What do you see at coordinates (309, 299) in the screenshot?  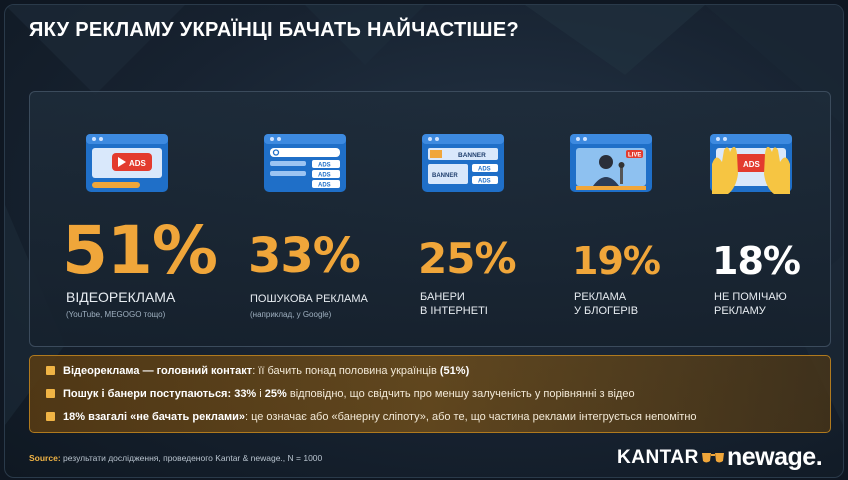 I see `stat-label: ПОШУКОВА РЕКЛАМА` at bounding box center [309, 299].